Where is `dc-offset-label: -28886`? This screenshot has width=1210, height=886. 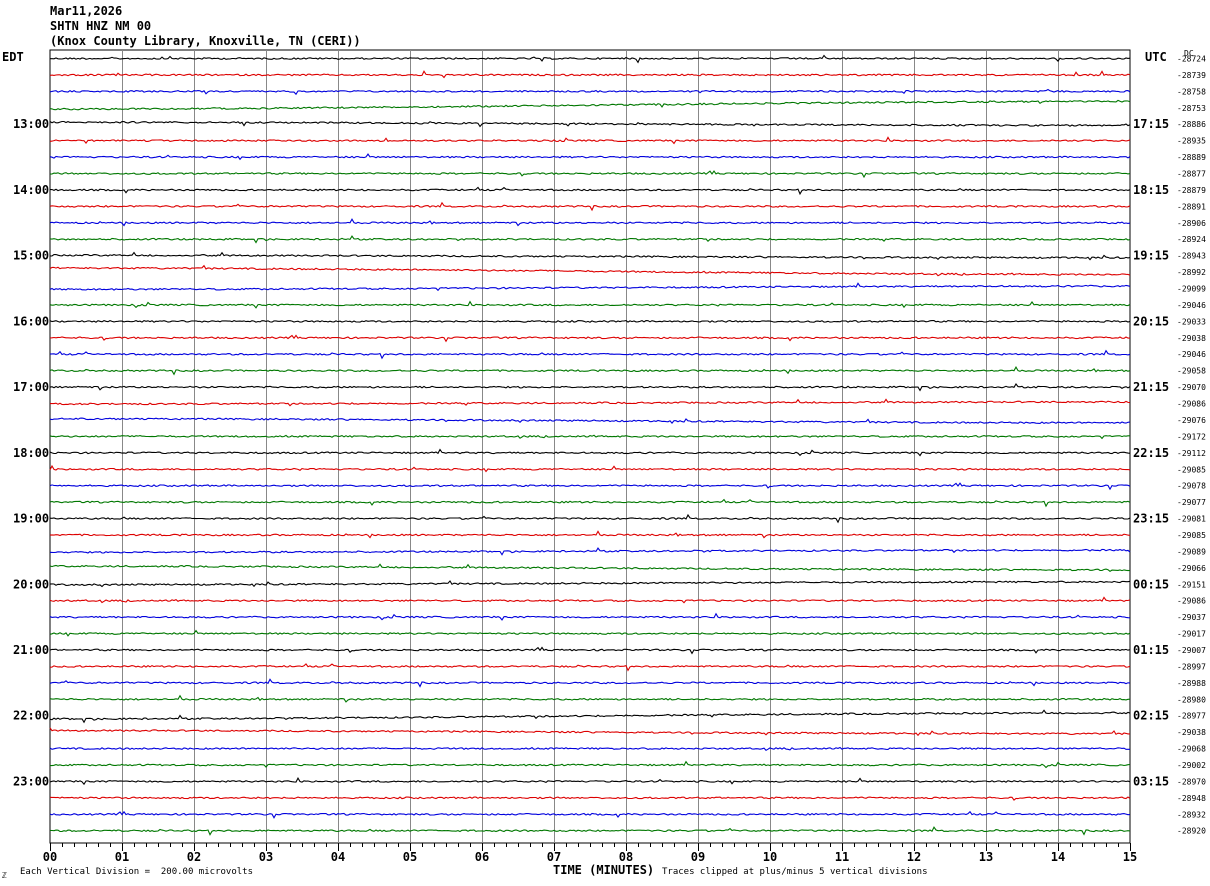 dc-offset-label: -28886 is located at coordinates (1191, 124).